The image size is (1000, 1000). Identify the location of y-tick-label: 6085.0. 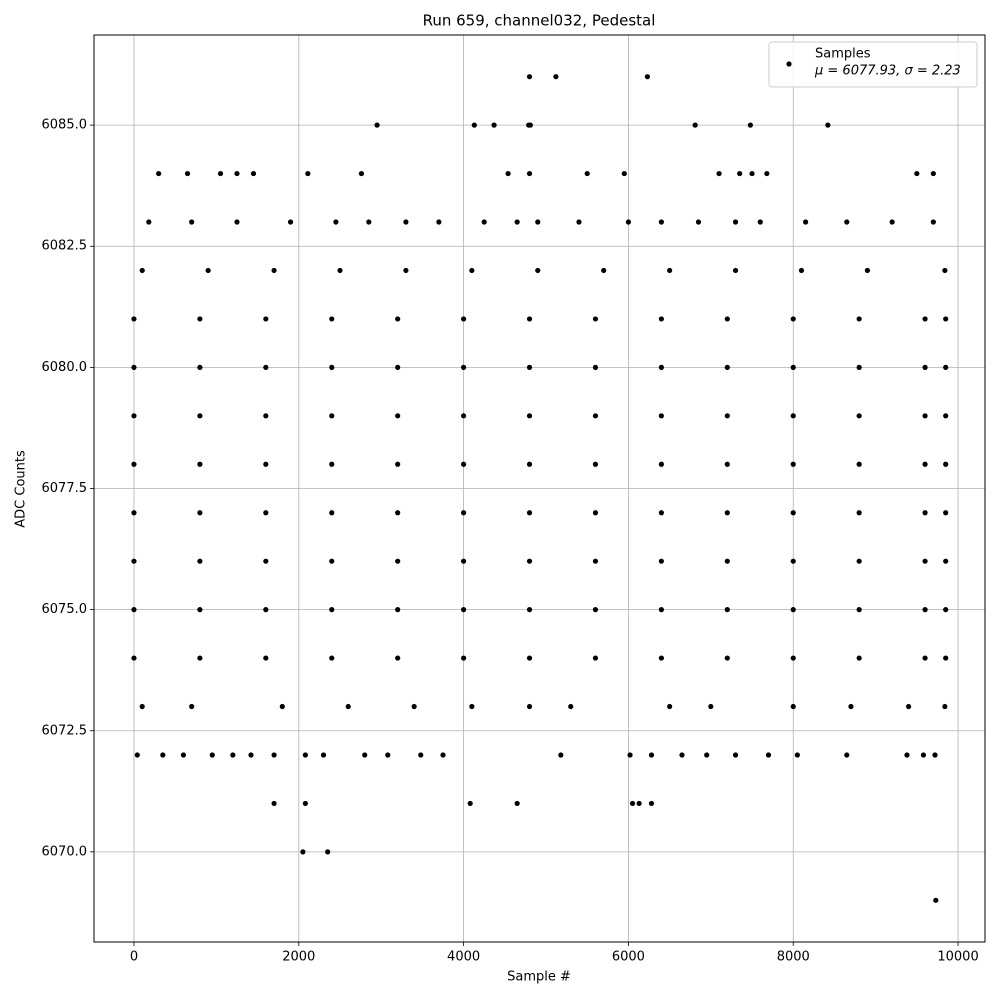
(65, 125).